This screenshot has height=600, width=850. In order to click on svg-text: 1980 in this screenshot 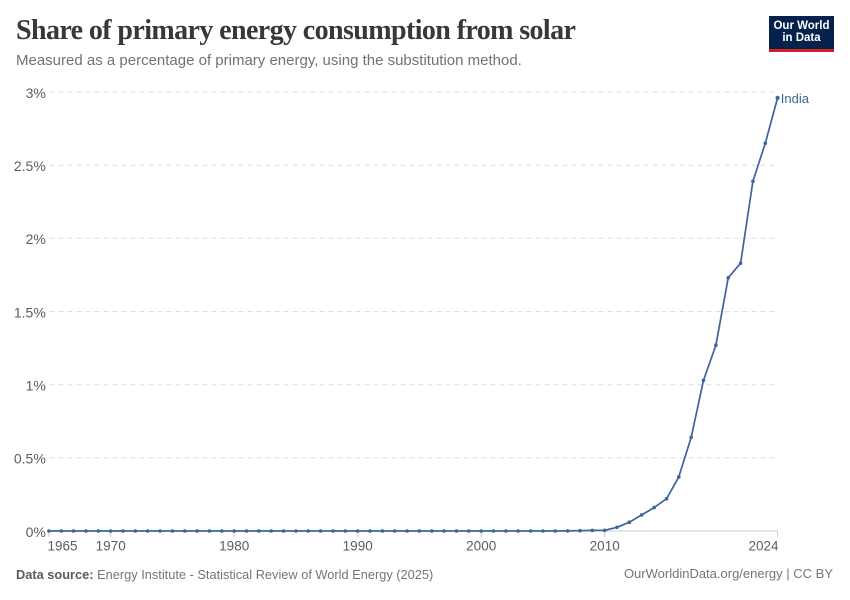, I will do `click(234, 546)`.